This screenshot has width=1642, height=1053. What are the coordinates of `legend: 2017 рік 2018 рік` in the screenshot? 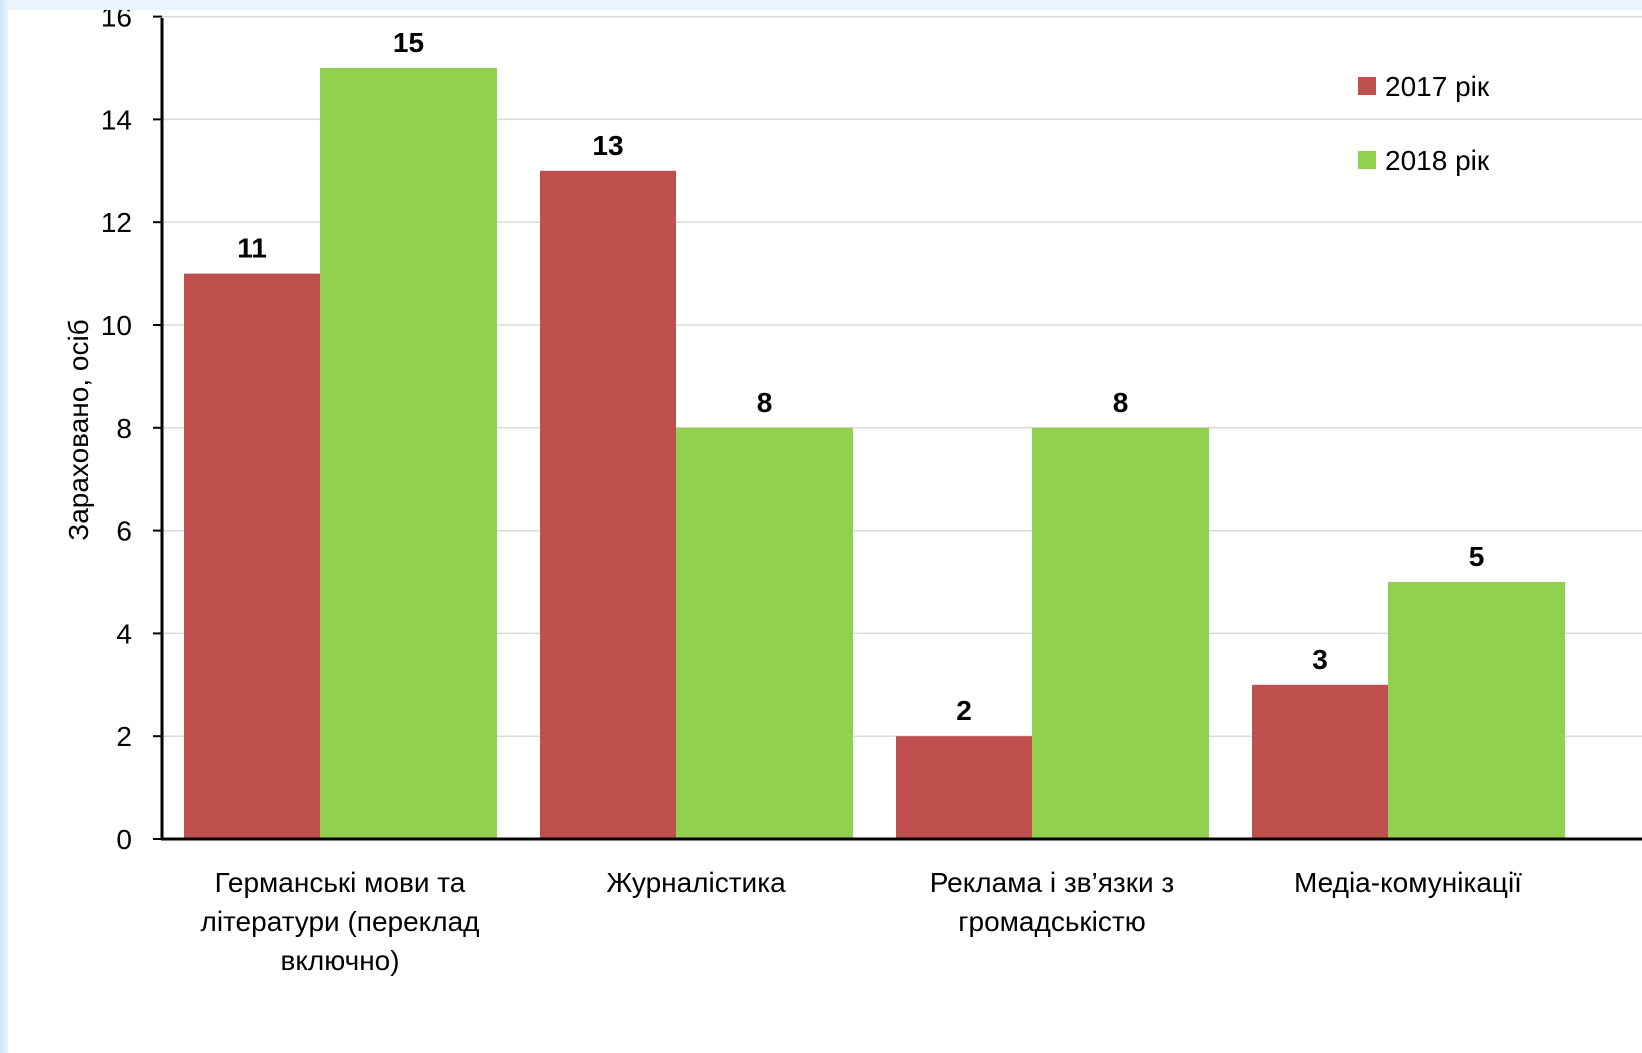 It's located at (1424, 123).